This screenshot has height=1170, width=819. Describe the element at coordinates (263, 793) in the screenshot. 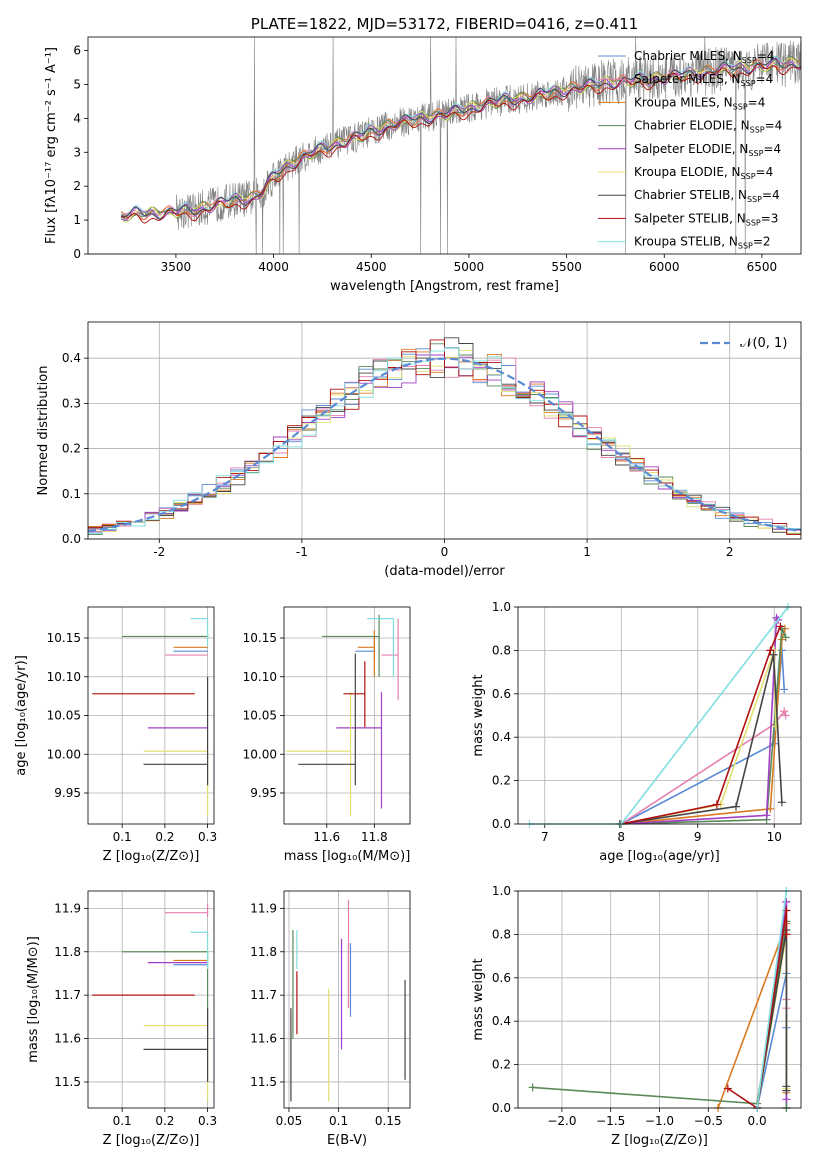

I see `age-vs-mass-ytick-label: 9.95` at that location.